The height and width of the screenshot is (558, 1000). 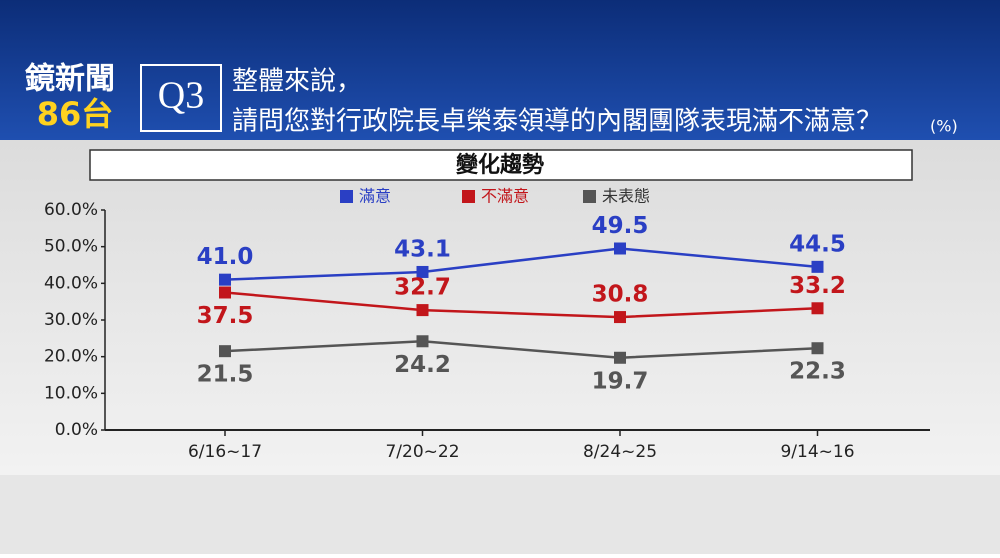 I want to click on data-label: 33.2, so click(x=817, y=286).